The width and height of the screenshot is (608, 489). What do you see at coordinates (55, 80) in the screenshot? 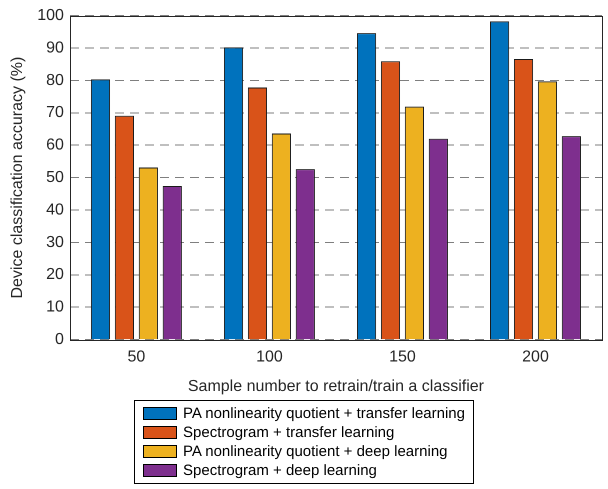
I see `y-tick-label: 80` at bounding box center [55, 80].